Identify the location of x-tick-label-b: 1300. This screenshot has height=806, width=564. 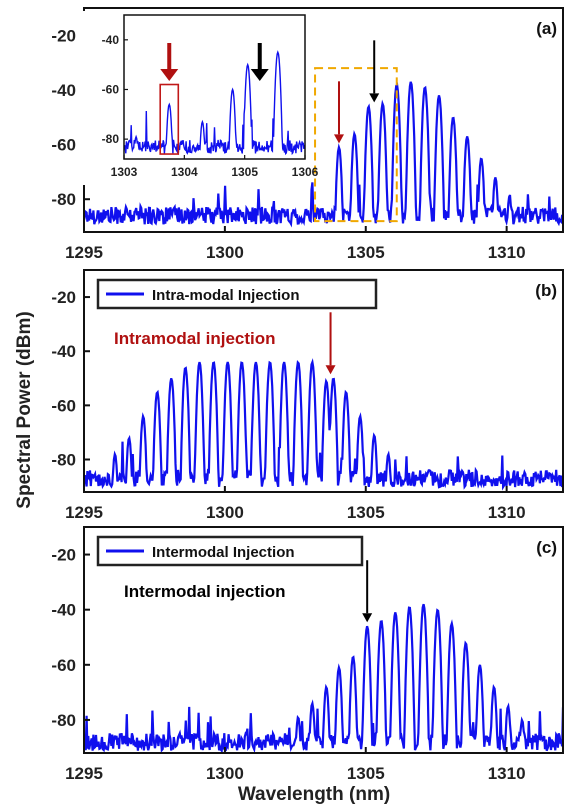
(225, 512).